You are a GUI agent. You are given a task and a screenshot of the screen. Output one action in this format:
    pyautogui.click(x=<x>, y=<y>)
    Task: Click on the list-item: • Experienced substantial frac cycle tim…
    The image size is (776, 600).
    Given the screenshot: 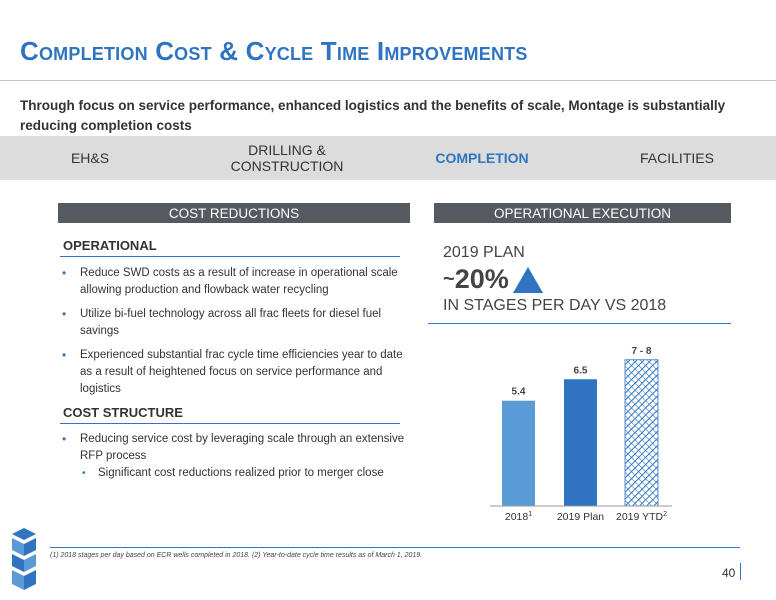 What is the action you would take?
    pyautogui.click(x=237, y=372)
    